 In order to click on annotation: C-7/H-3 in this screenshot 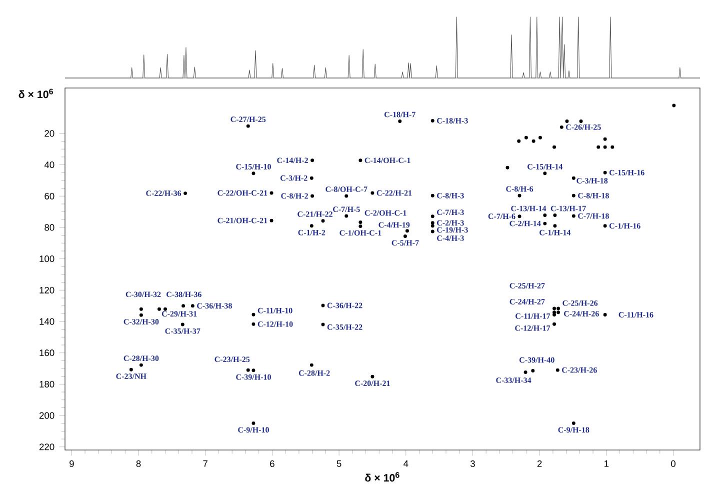, I will do `click(450, 213)`.